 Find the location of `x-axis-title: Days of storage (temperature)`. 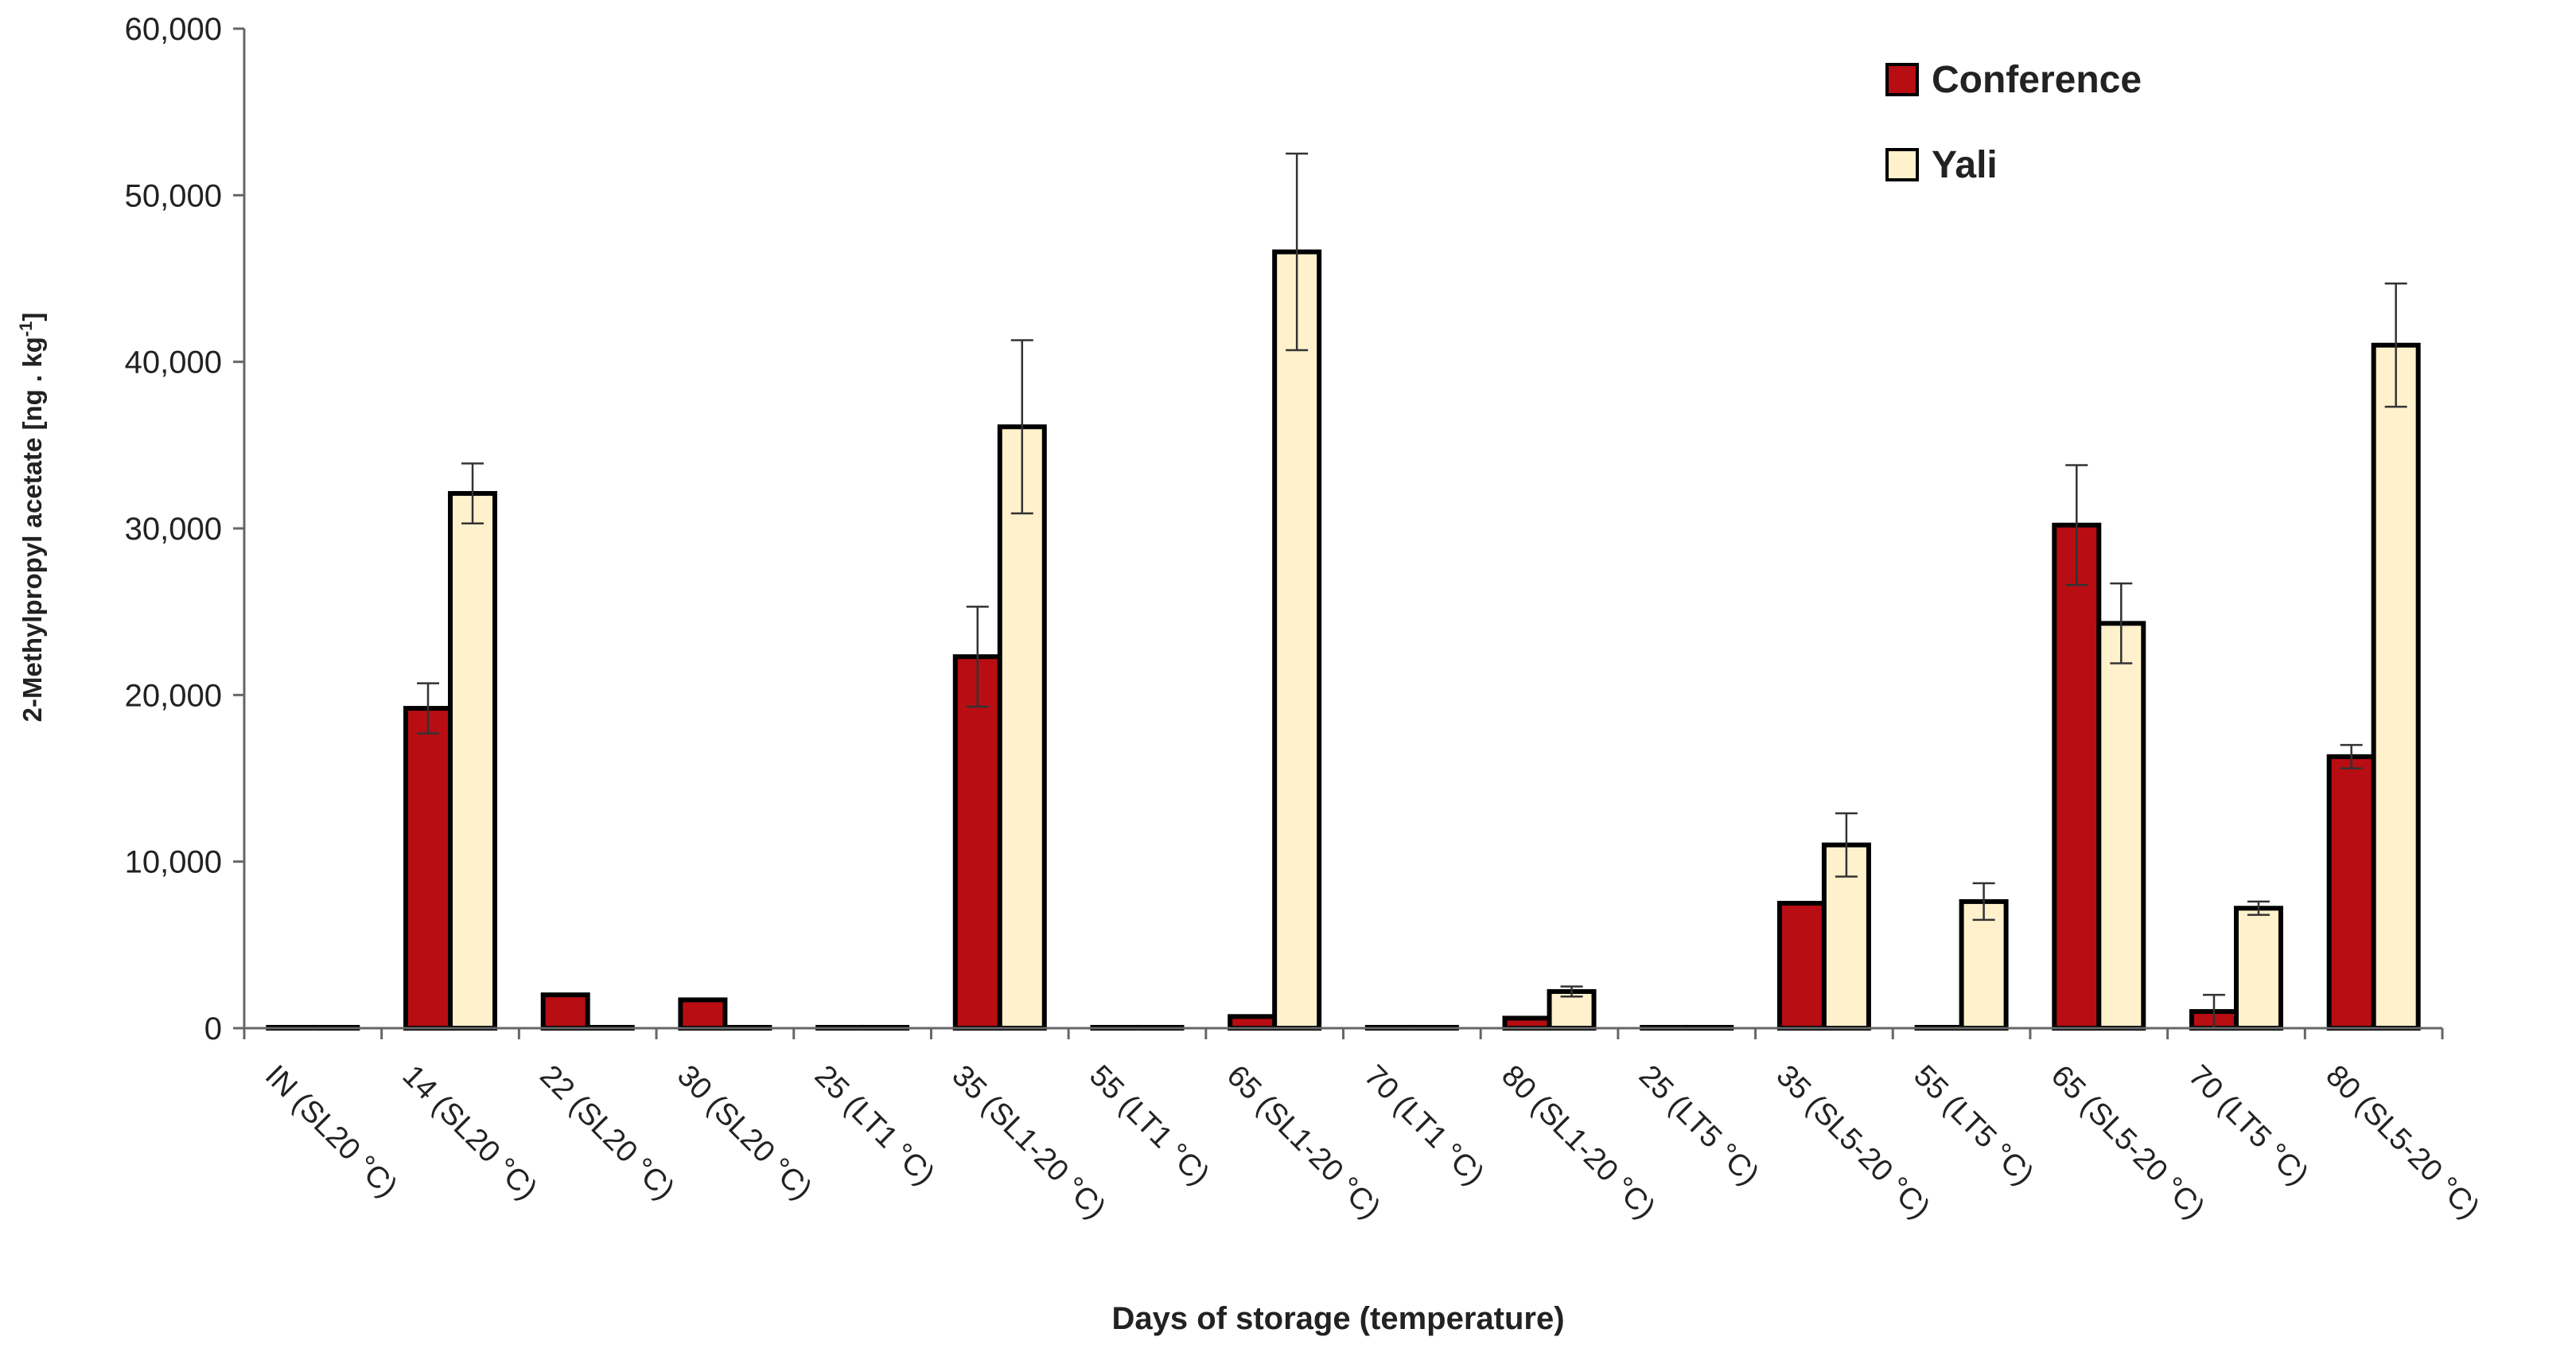

x-axis-title: Days of storage (temperature) is located at coordinates (1338, 1318).